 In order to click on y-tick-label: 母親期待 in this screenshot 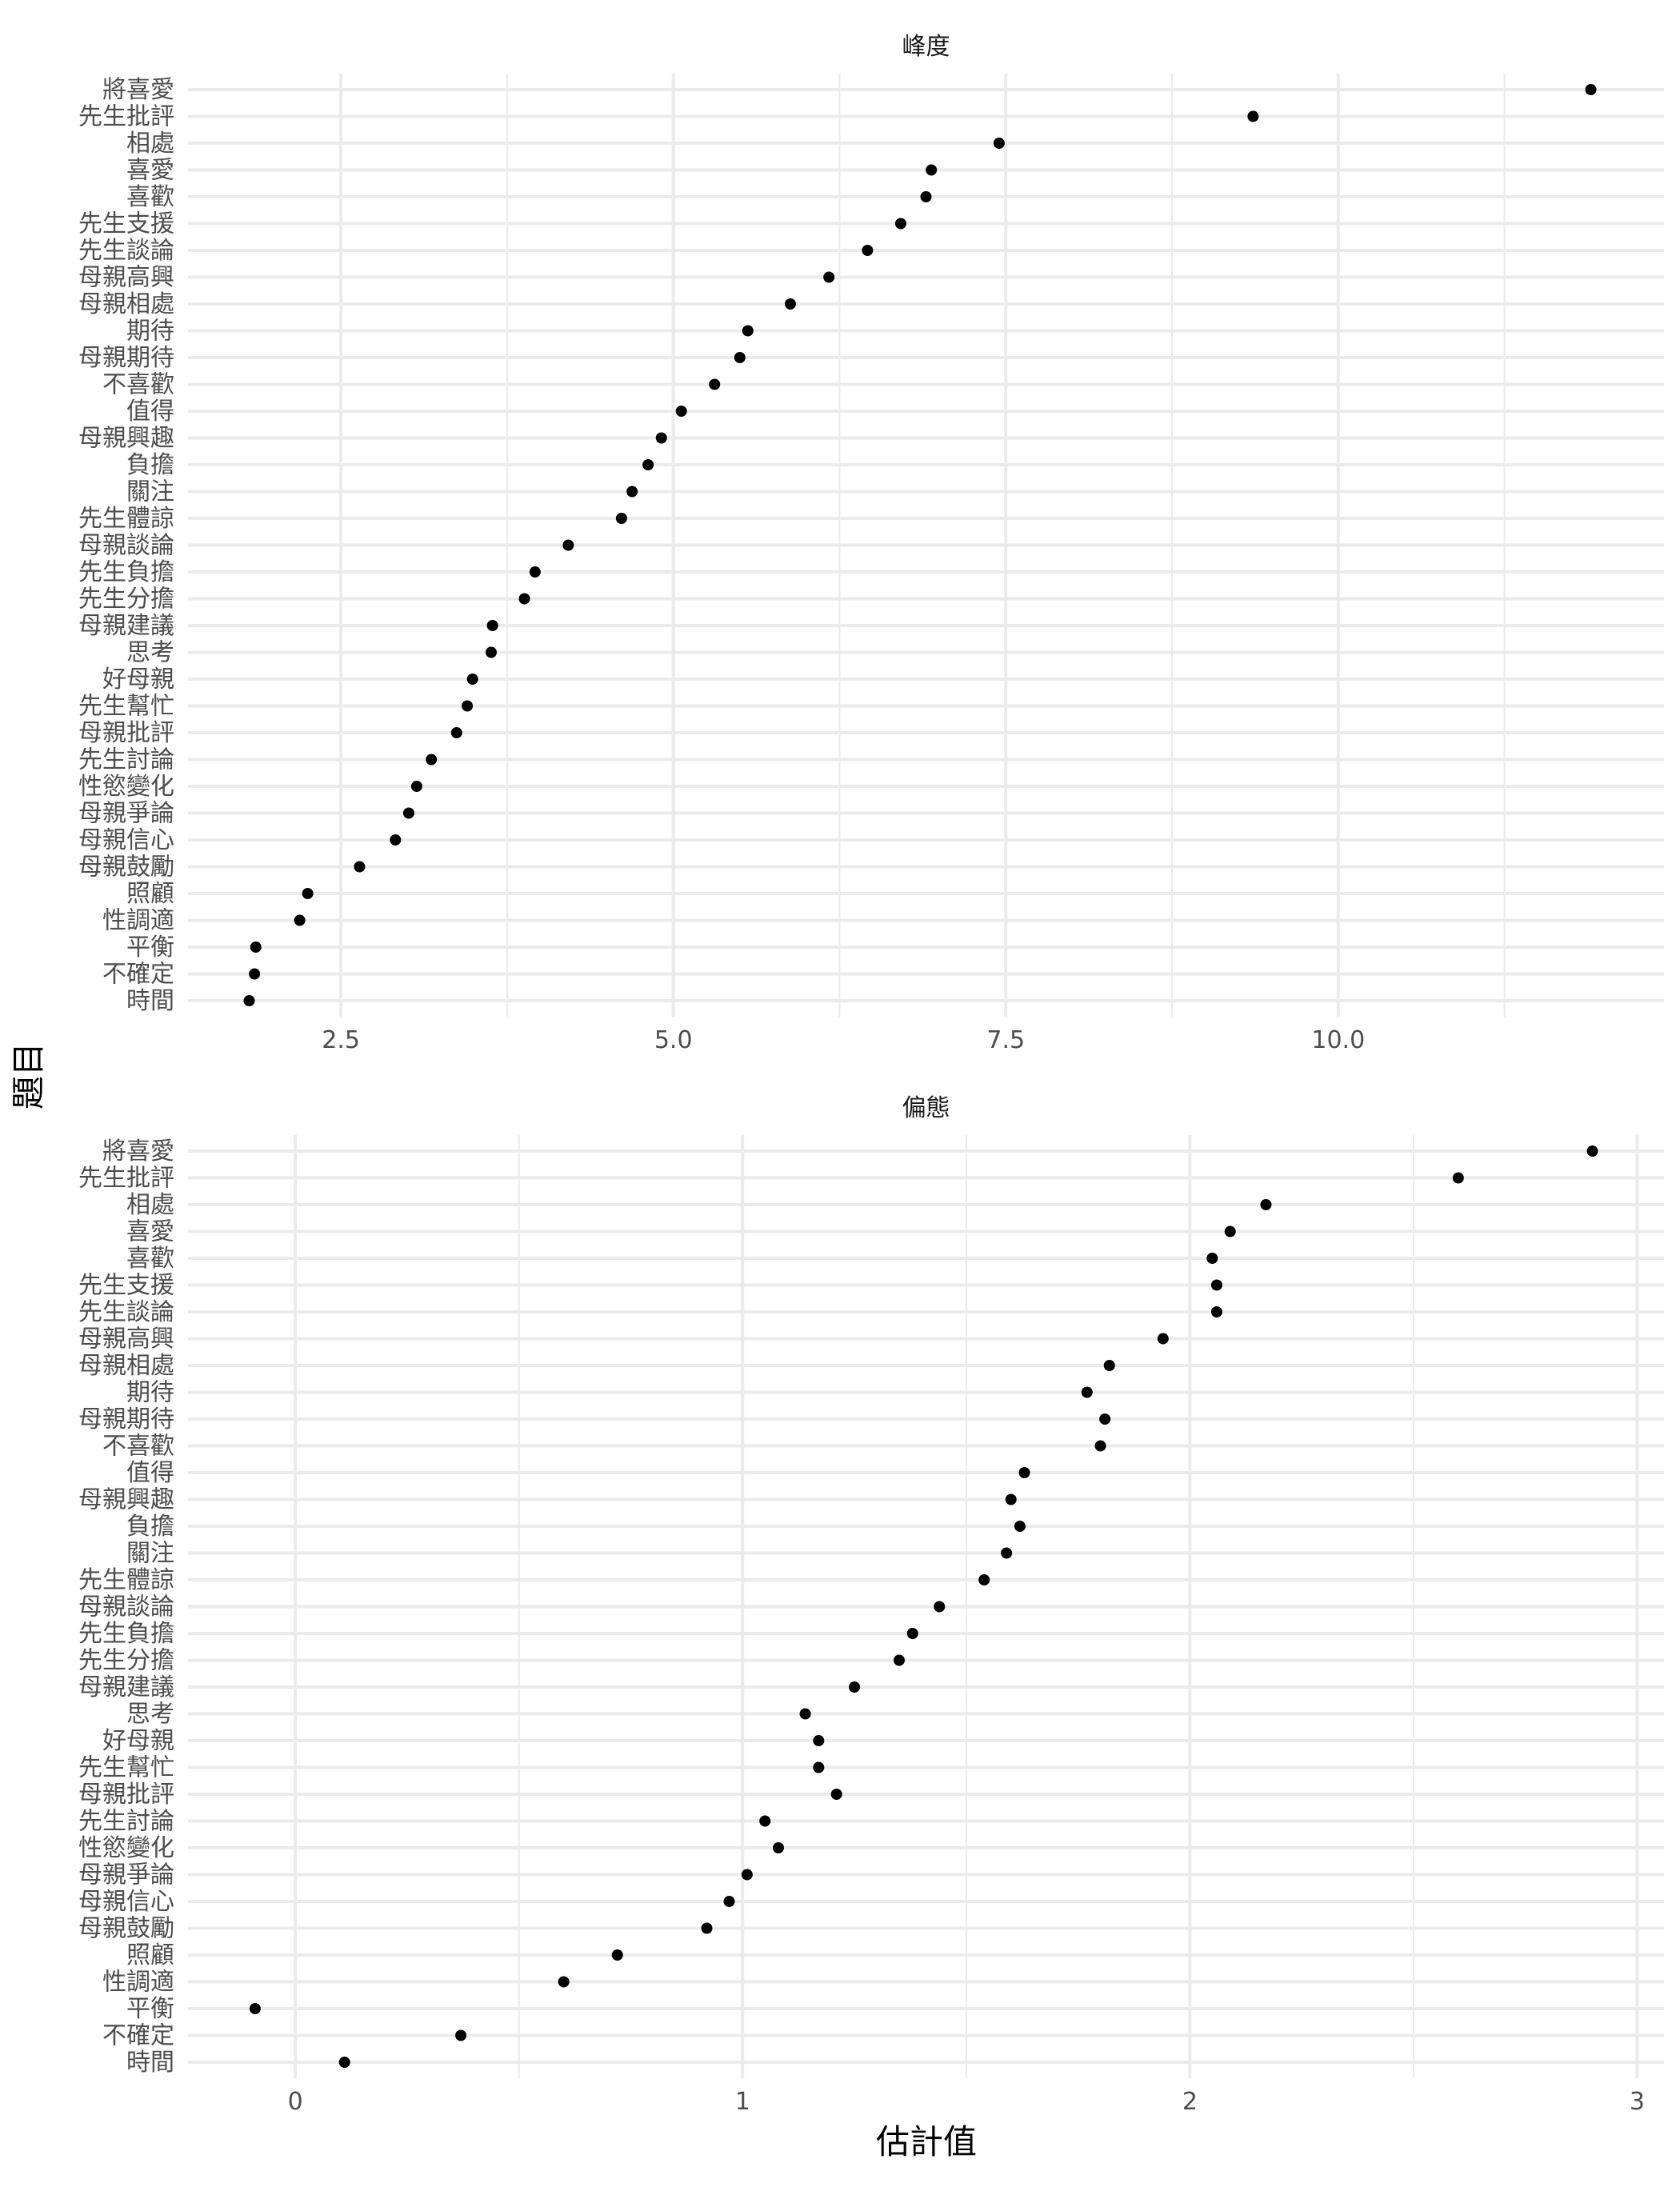, I will do `click(126, 1419)`.